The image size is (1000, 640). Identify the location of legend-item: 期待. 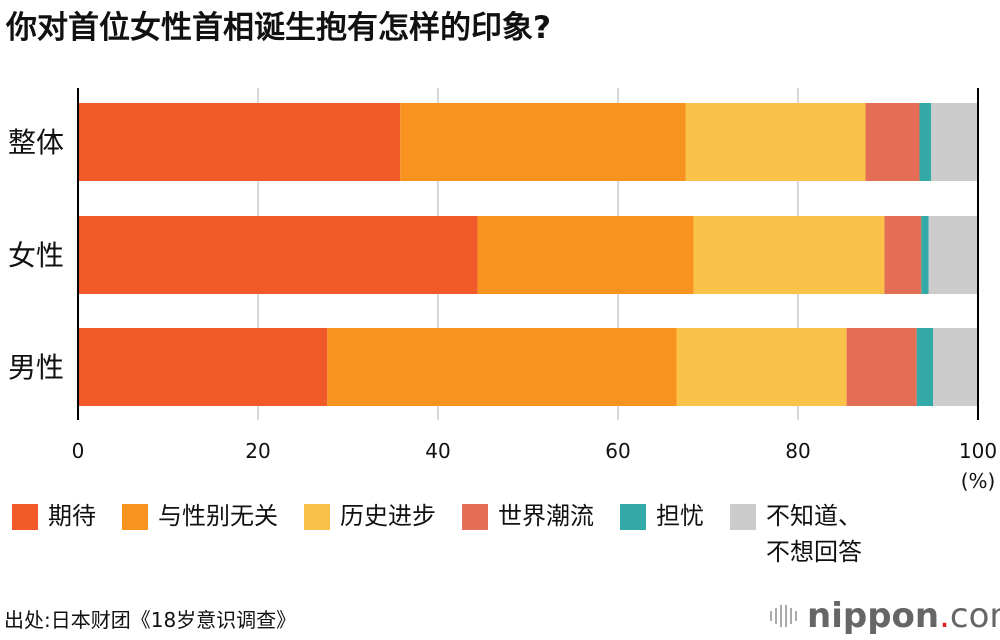
(54, 535).